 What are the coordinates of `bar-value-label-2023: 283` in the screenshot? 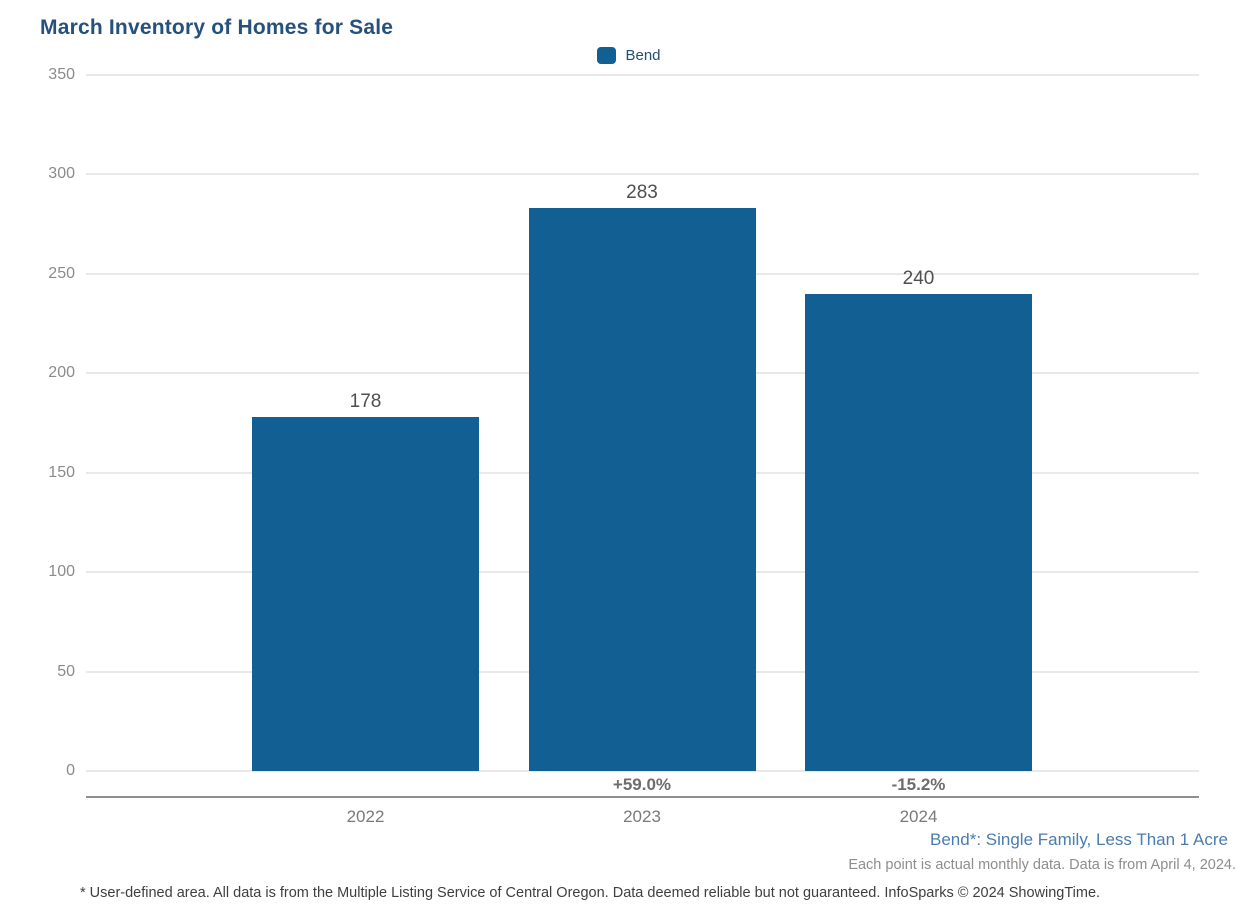 It's located at (642, 193).